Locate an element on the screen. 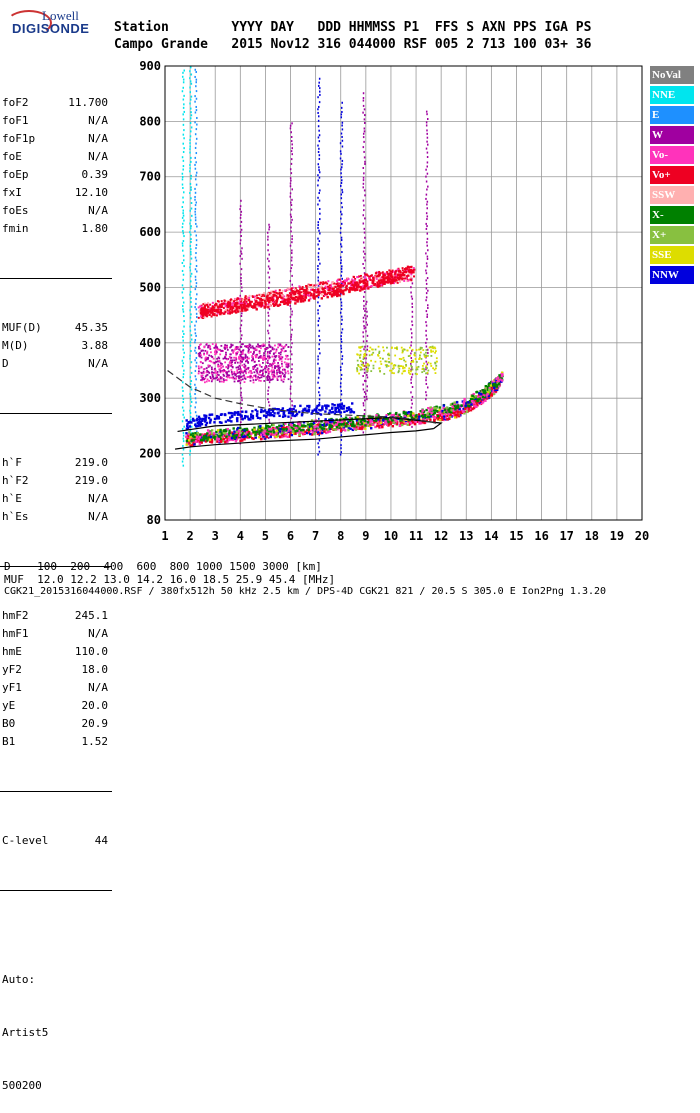  param-name: yF2 is located at coordinates (12, 669).